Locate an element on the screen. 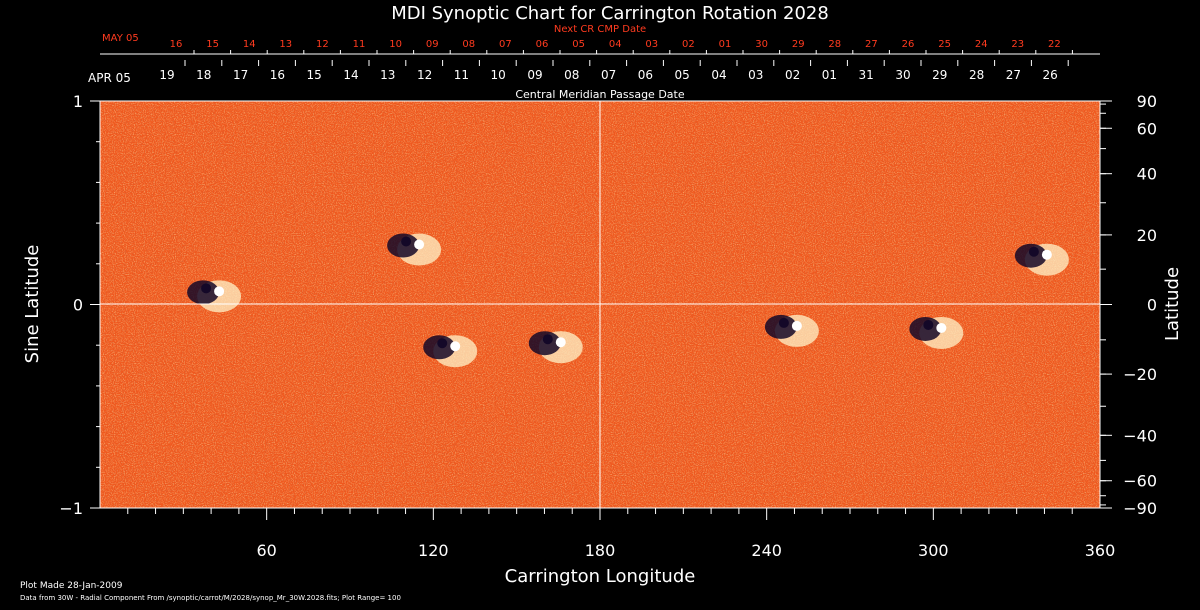 The width and height of the screenshot is (1200, 610). cmp-date-label: 04 is located at coordinates (718, 75).